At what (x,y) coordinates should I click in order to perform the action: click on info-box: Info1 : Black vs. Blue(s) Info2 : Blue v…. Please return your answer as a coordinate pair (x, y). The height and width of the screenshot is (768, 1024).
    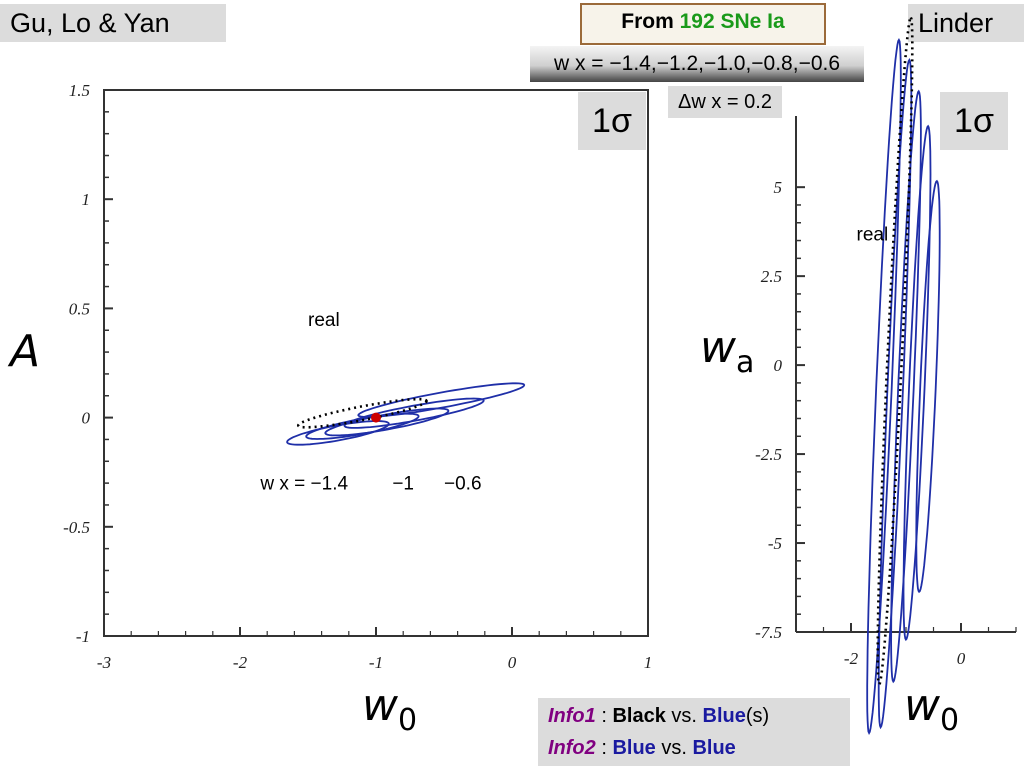
    Looking at the image, I should click on (694, 732).